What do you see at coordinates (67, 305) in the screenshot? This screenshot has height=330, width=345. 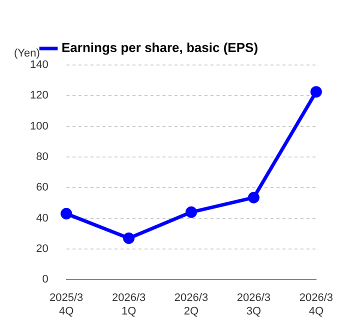 I see `x-tick-label: 2025/3 4Q` at bounding box center [67, 305].